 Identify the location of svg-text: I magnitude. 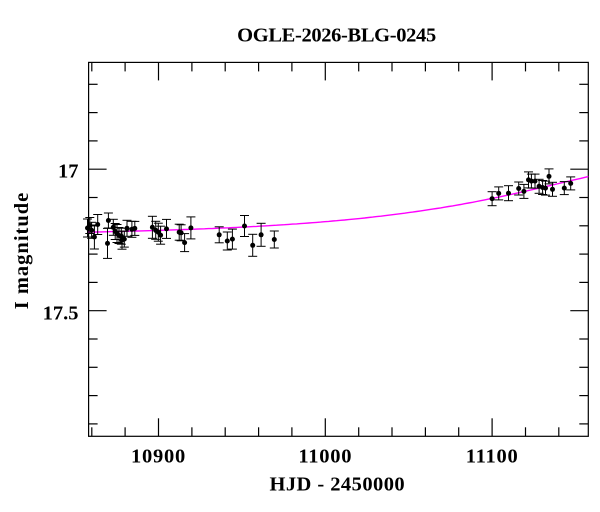
(22, 251).